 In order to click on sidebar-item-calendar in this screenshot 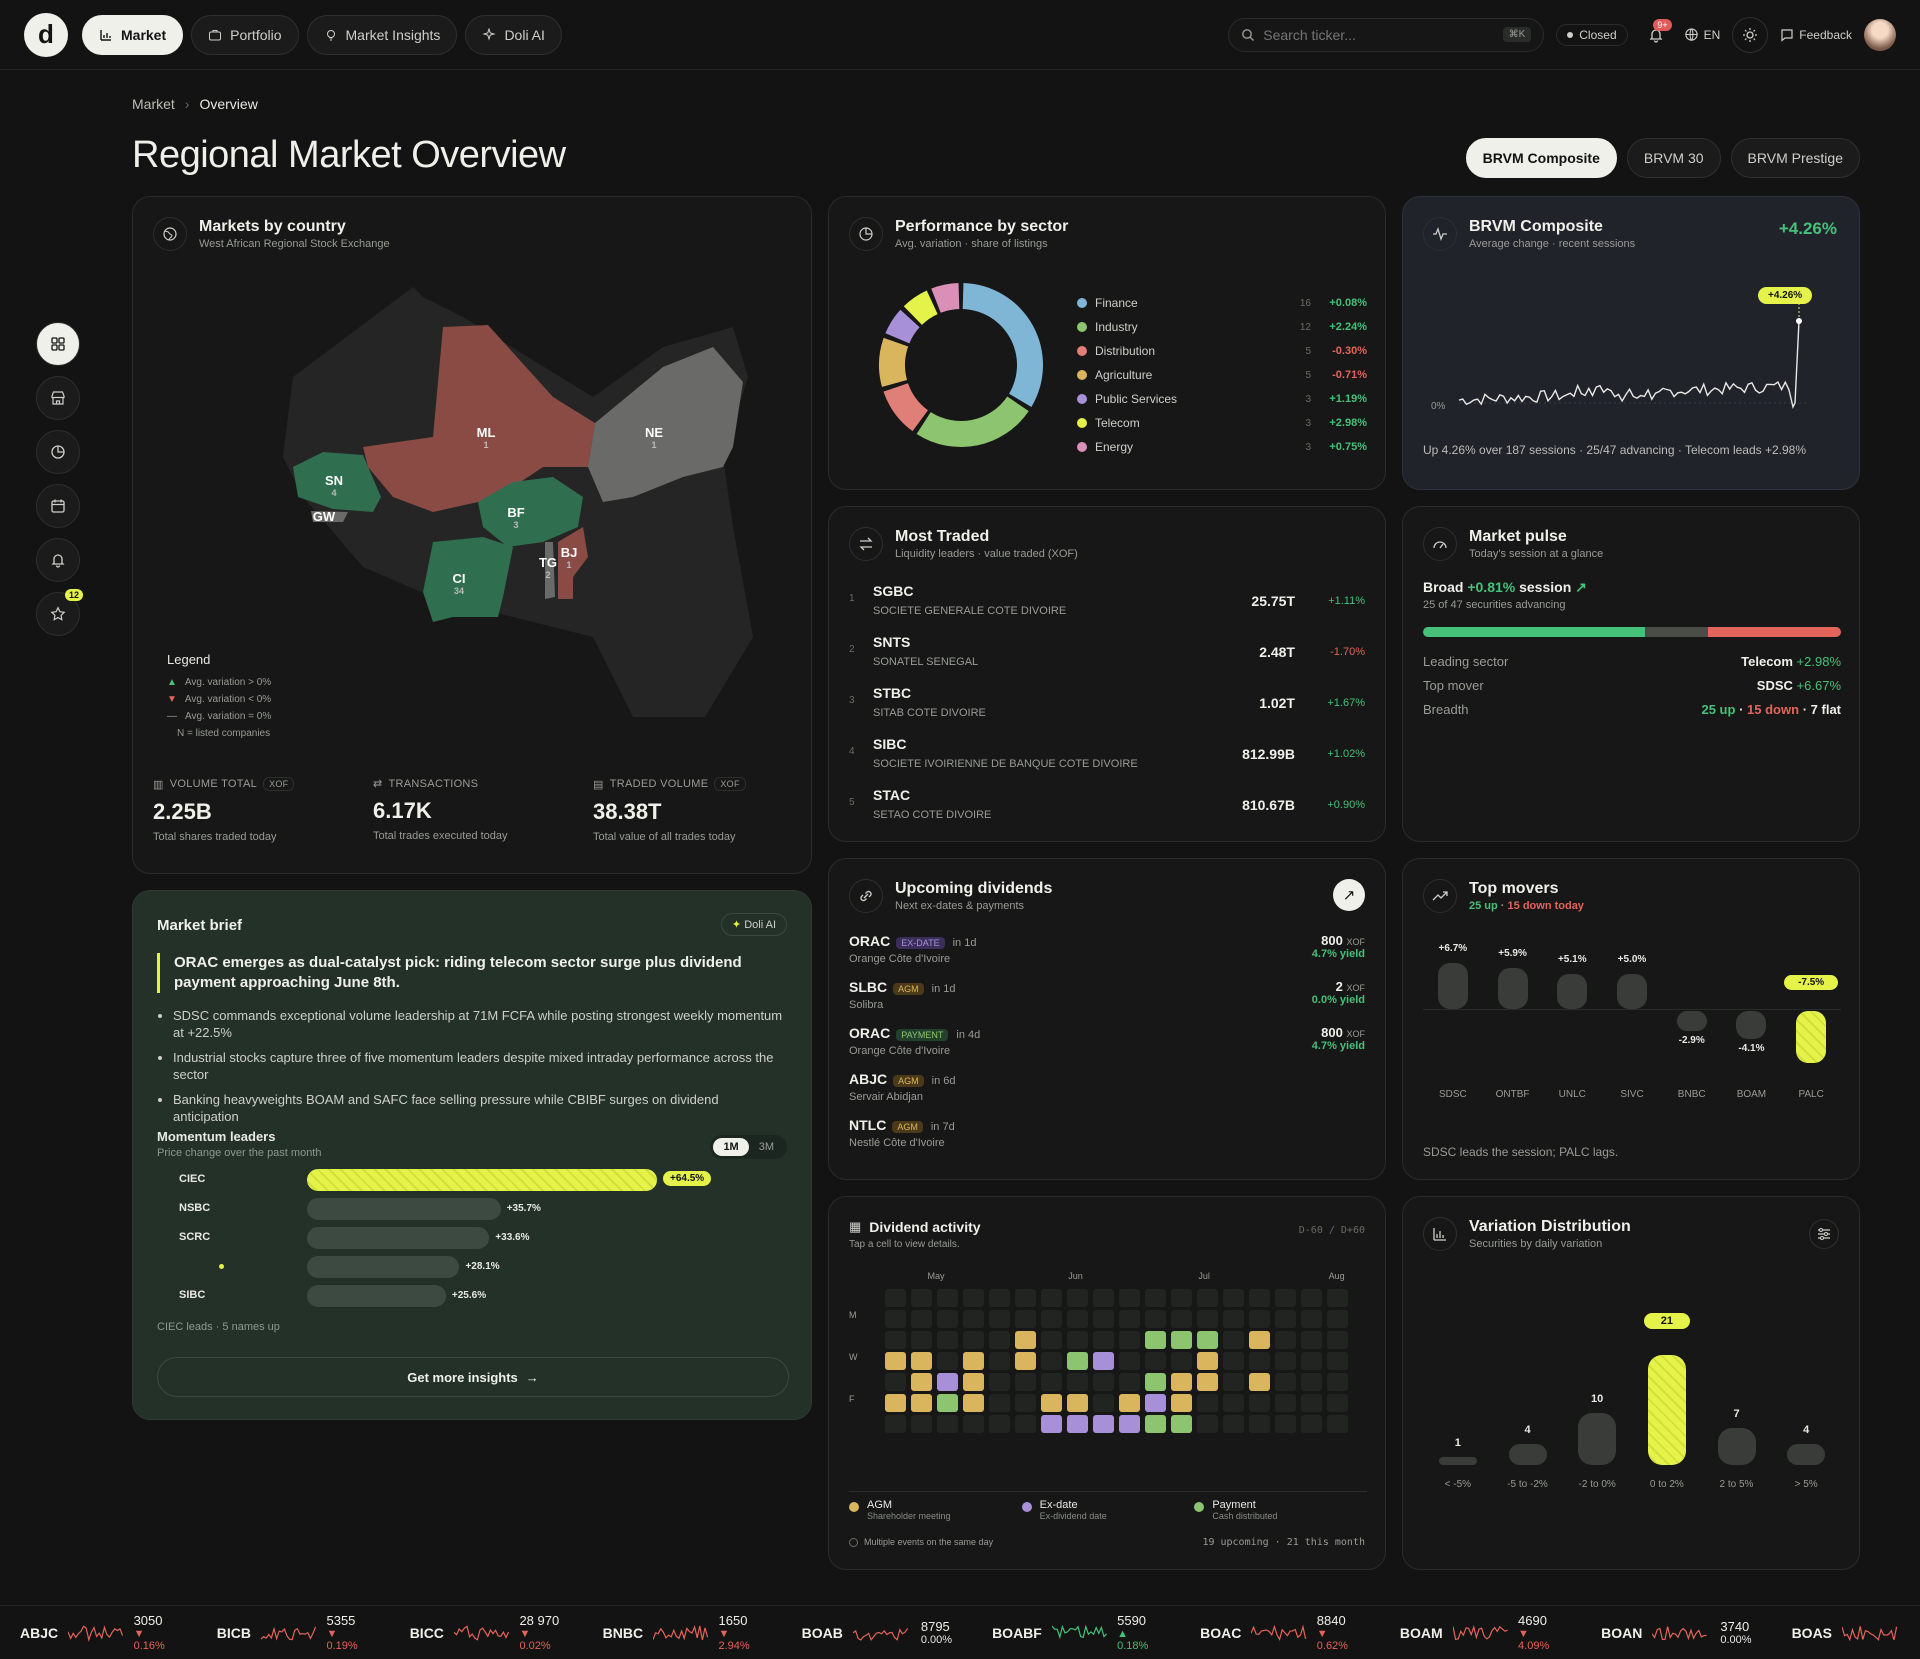, I will do `click(58, 506)`.